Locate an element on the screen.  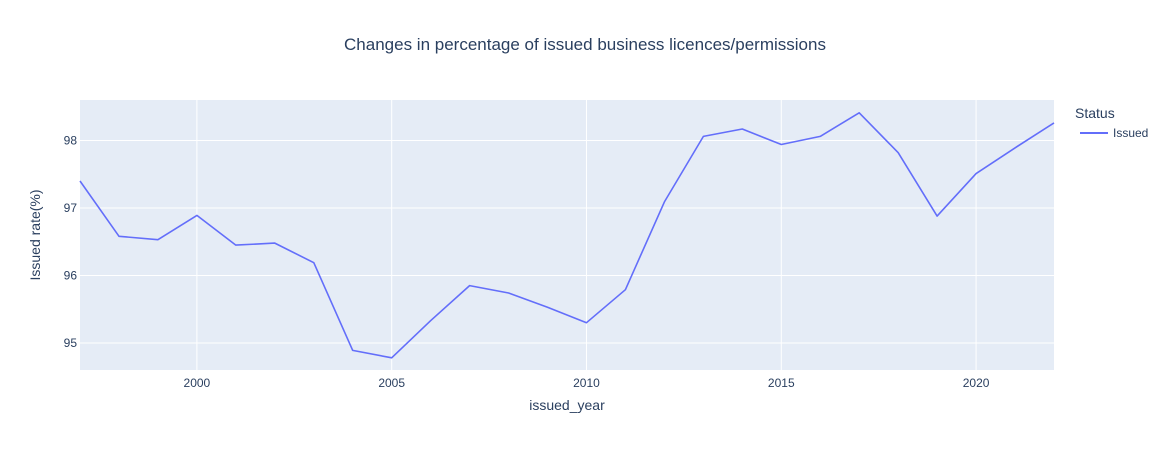
y-axis-label: Issued rate(%) is located at coordinates (35, 234).